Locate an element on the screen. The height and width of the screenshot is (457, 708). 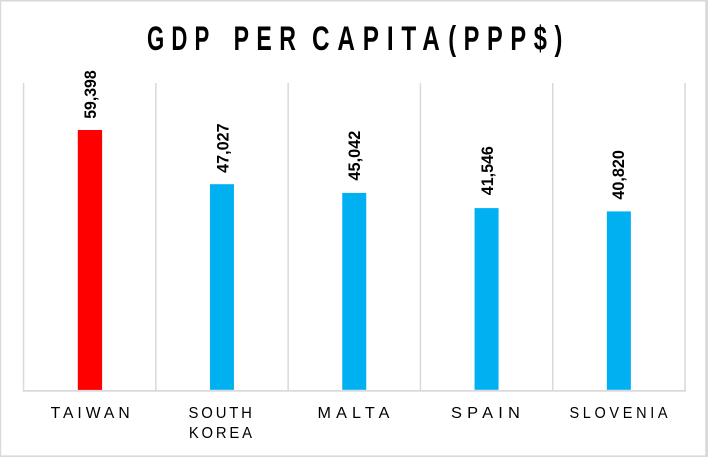
svg-text: SPAIN is located at coordinates (488, 413).